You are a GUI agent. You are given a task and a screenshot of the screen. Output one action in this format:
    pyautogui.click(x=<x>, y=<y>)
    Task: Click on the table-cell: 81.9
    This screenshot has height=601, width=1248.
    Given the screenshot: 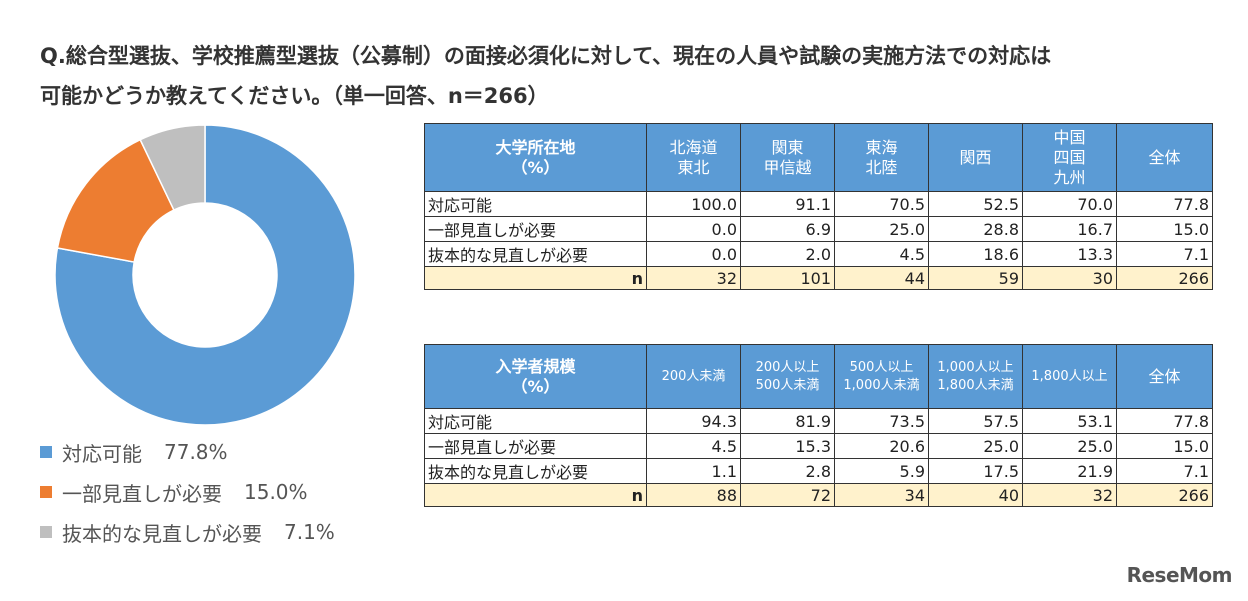 What is the action you would take?
    pyautogui.click(x=787, y=421)
    